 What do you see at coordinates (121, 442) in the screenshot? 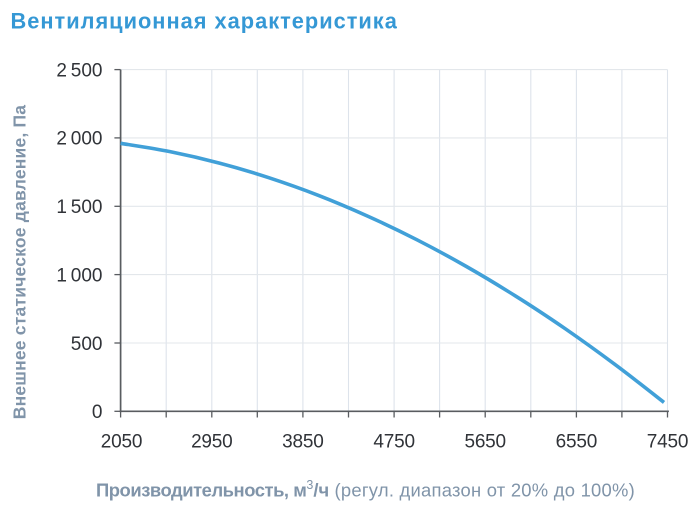
I see `svg-text: 2050` at bounding box center [121, 442].